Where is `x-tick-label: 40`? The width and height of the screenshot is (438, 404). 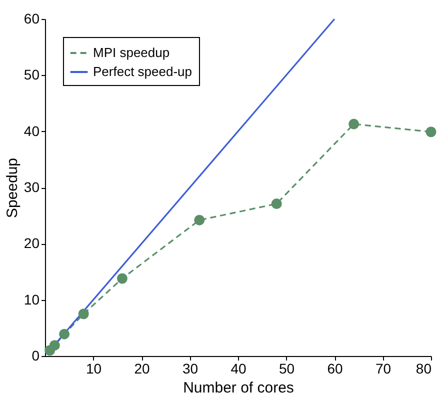 x-tick-label: 40 is located at coordinates (238, 368).